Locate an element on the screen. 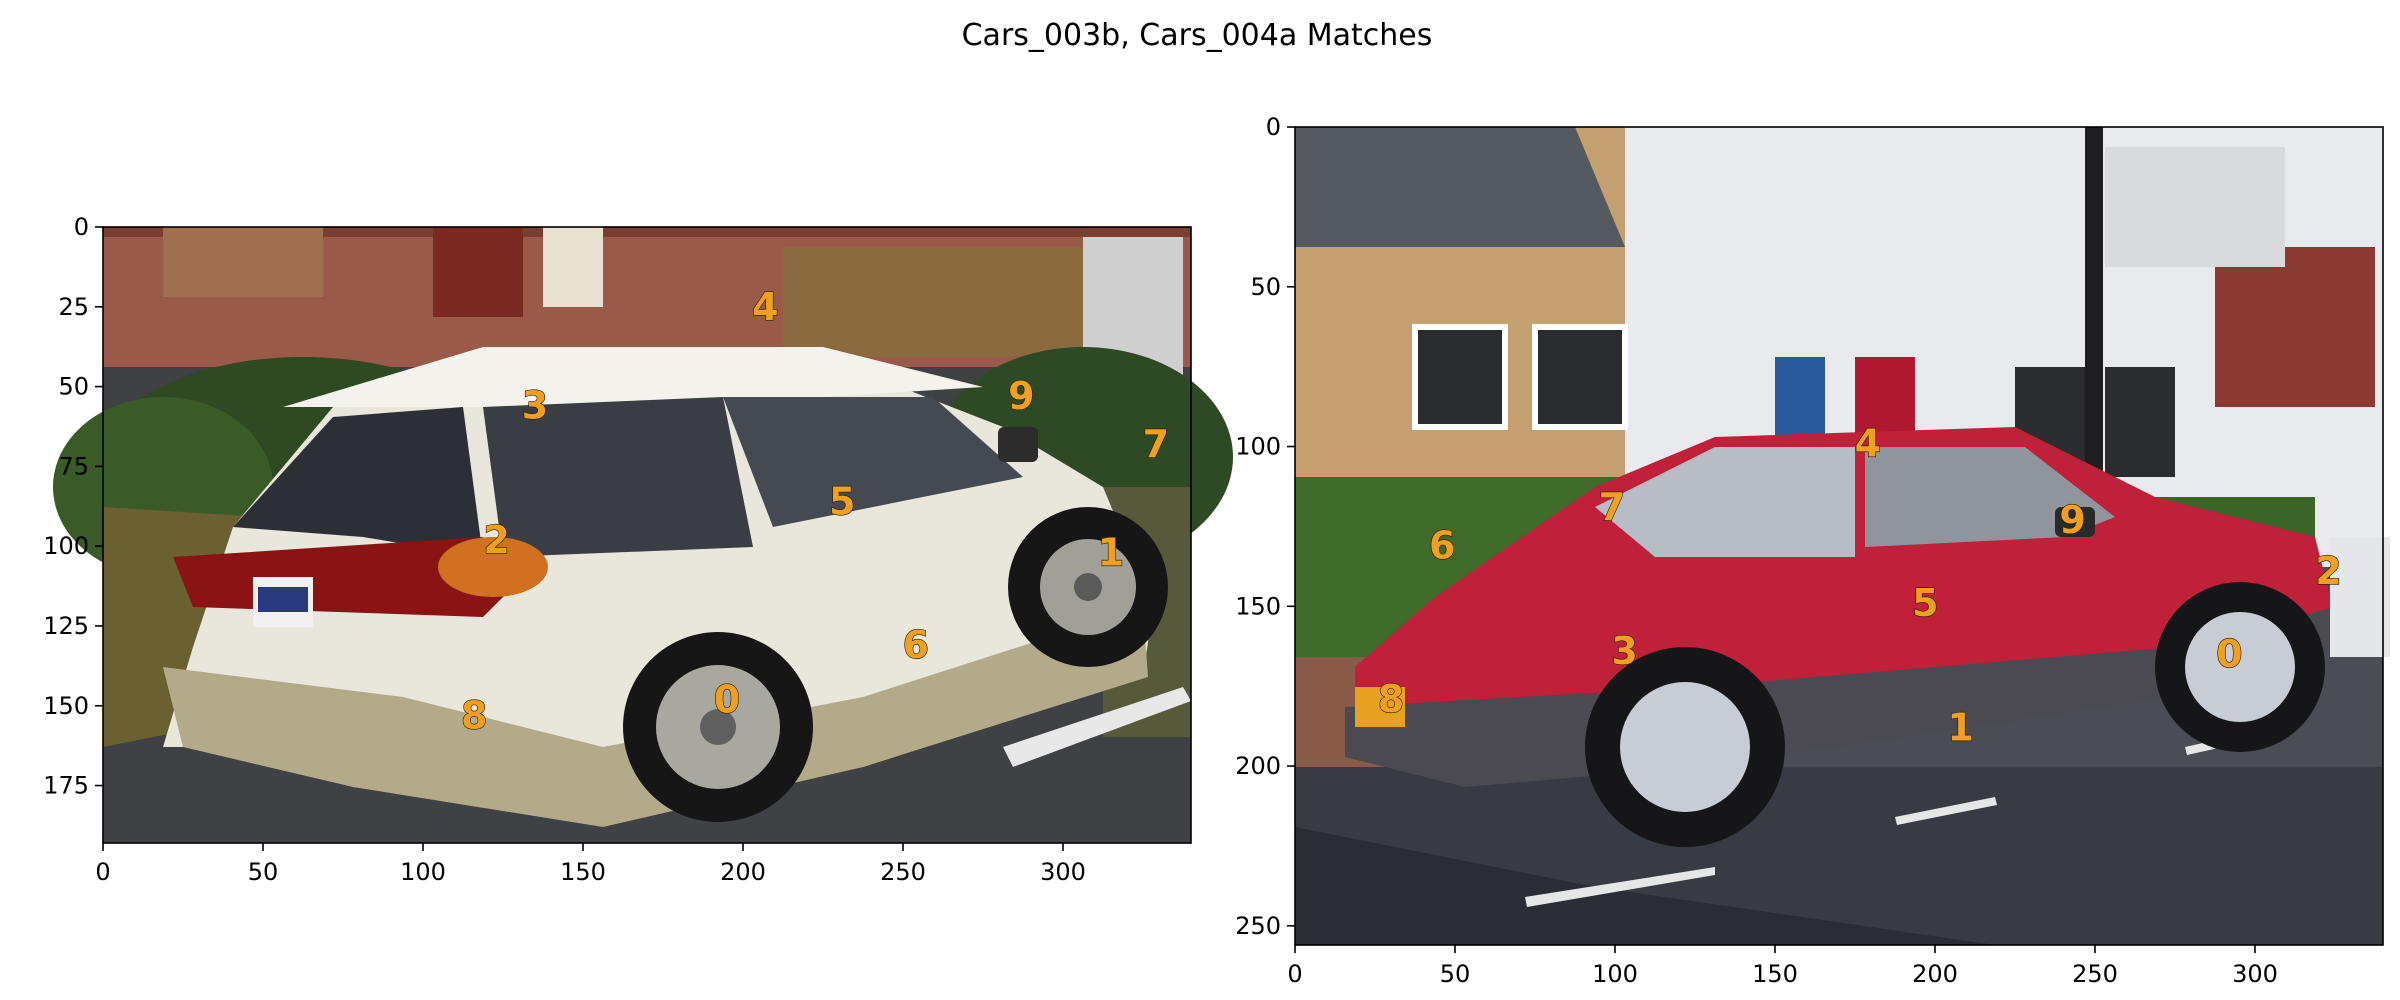 This screenshot has height=1000, width=2400. left-x-tick-label: 300 is located at coordinates (1063, 872).